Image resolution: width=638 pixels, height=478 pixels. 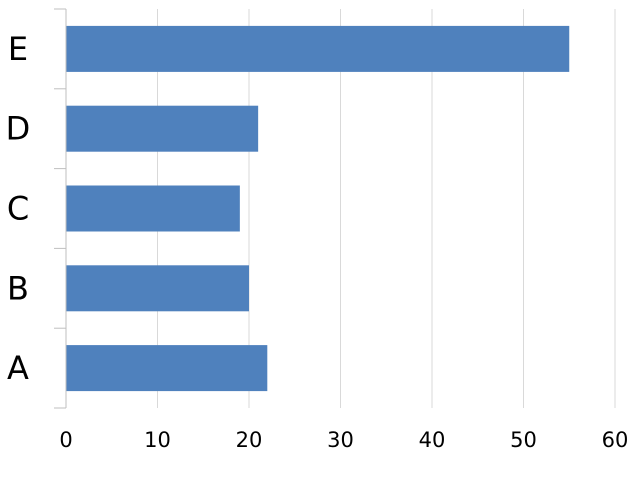 What do you see at coordinates (18, 49) in the screenshot?
I see `category-label-E: E` at bounding box center [18, 49].